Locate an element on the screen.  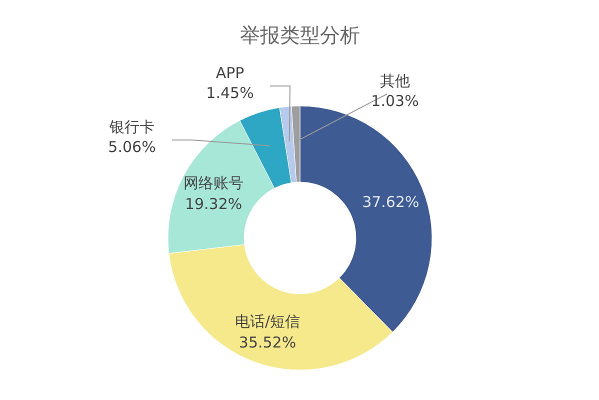
slice-label: APP is located at coordinates (230, 73).